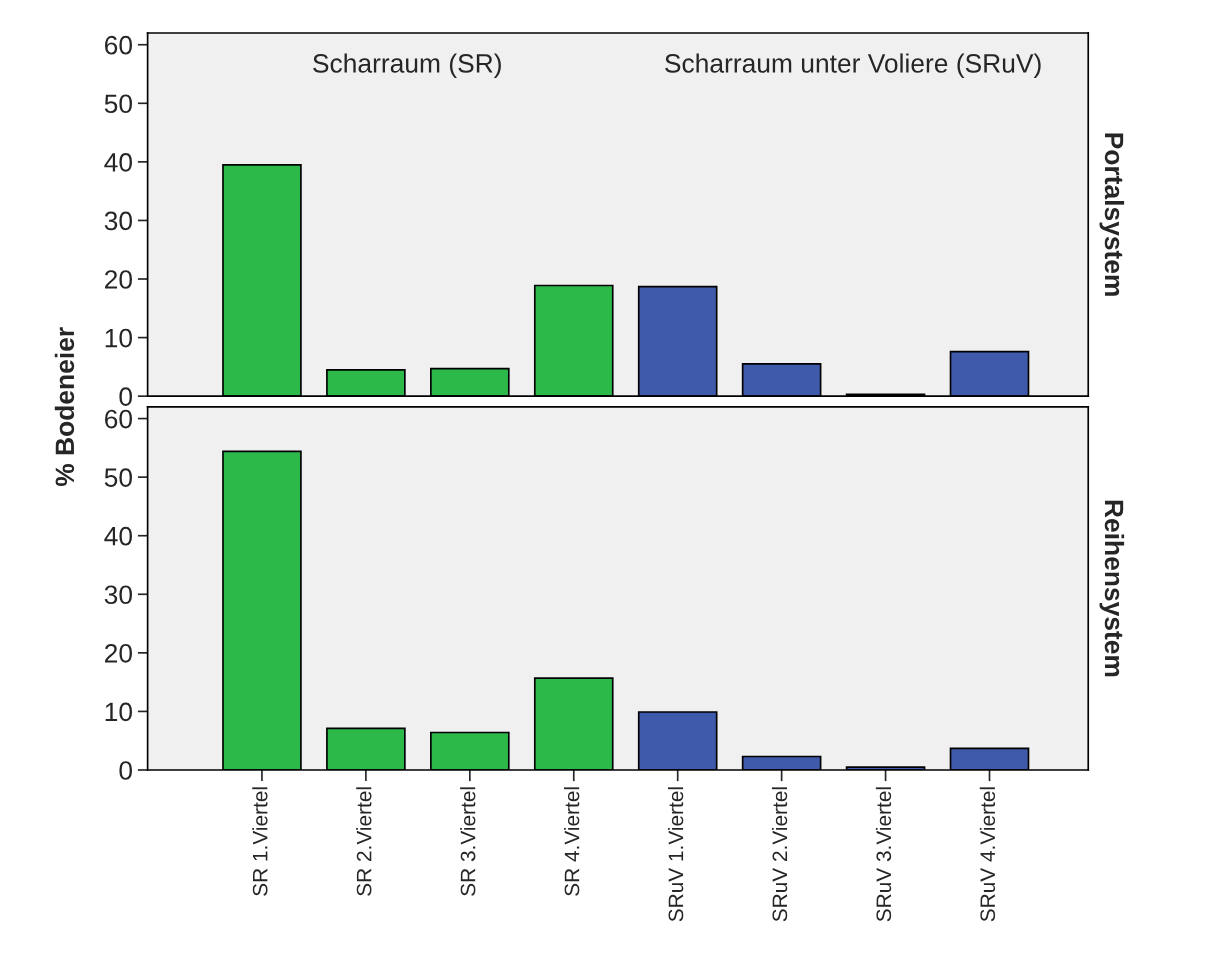 The image size is (1220, 971). Describe the element at coordinates (260, 841) in the screenshot. I see `x-tick-label: SR 1.Viertel` at that location.